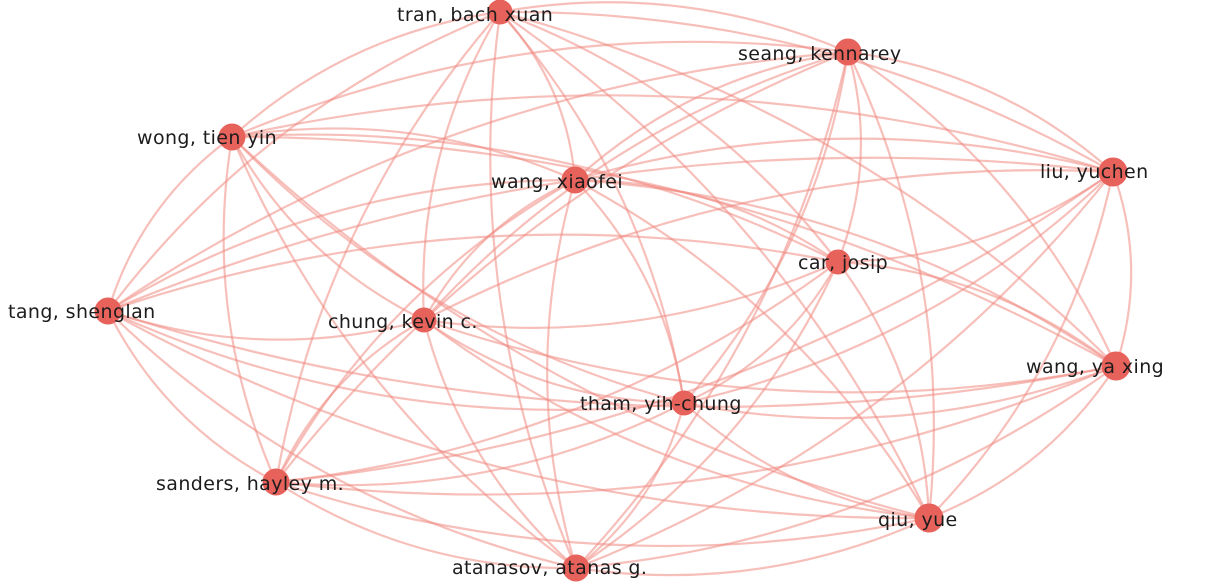  Describe the element at coordinates (674, 27) in the screenshot. I see `edge-tran-seang` at that location.